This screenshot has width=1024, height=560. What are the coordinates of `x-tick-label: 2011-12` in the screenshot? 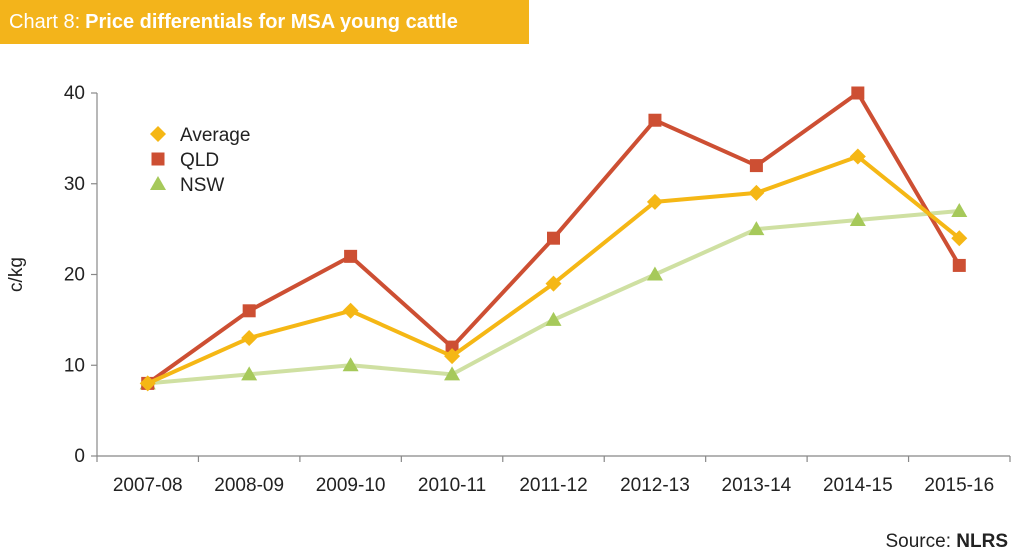 It's located at (553, 485).